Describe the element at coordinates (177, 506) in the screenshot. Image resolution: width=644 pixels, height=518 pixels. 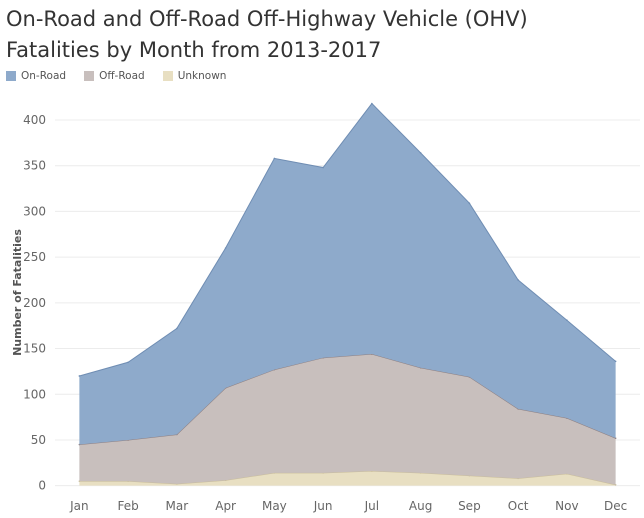
I see `x-tick-label: Mar` at that location.